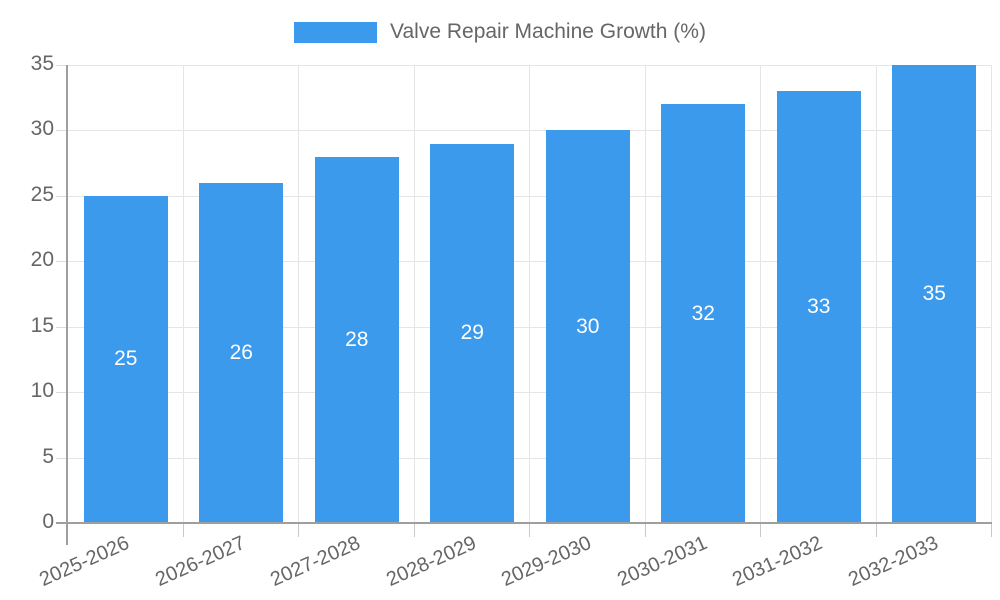 This screenshot has width=1000, height=600. I want to click on bar: 29, so click(472, 333).